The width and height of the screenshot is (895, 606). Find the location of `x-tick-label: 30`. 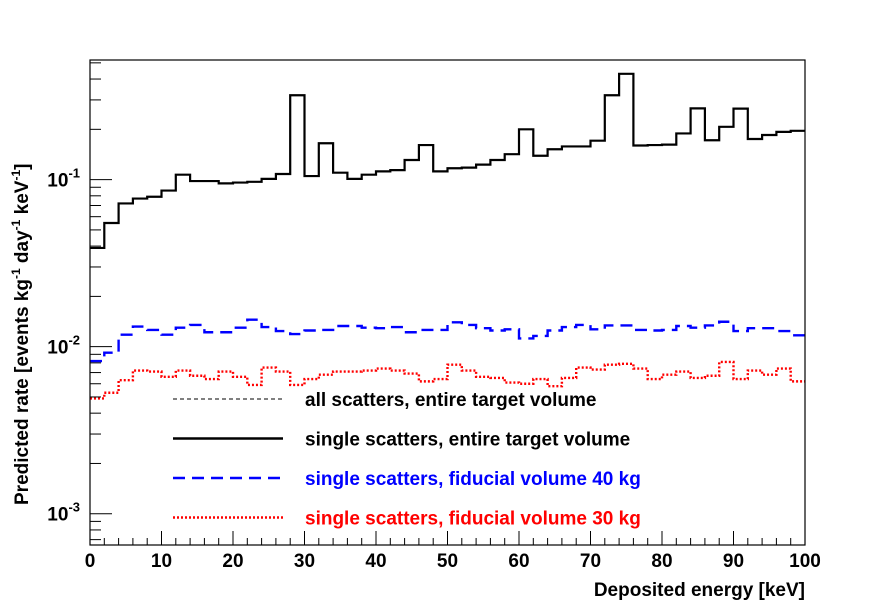

x-tick-label: 30 is located at coordinates (304, 561).